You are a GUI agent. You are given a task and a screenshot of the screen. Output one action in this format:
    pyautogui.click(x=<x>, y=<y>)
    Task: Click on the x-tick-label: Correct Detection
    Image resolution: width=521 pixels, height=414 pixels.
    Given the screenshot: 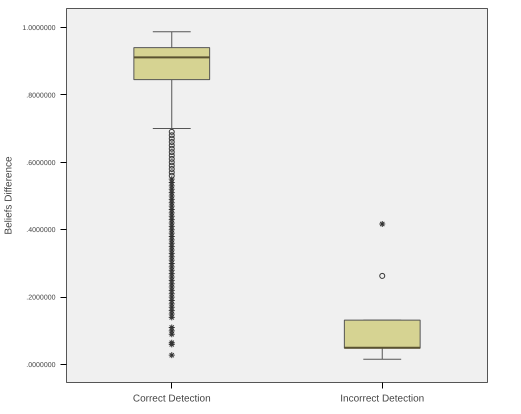 What is the action you would take?
    pyautogui.click(x=171, y=399)
    